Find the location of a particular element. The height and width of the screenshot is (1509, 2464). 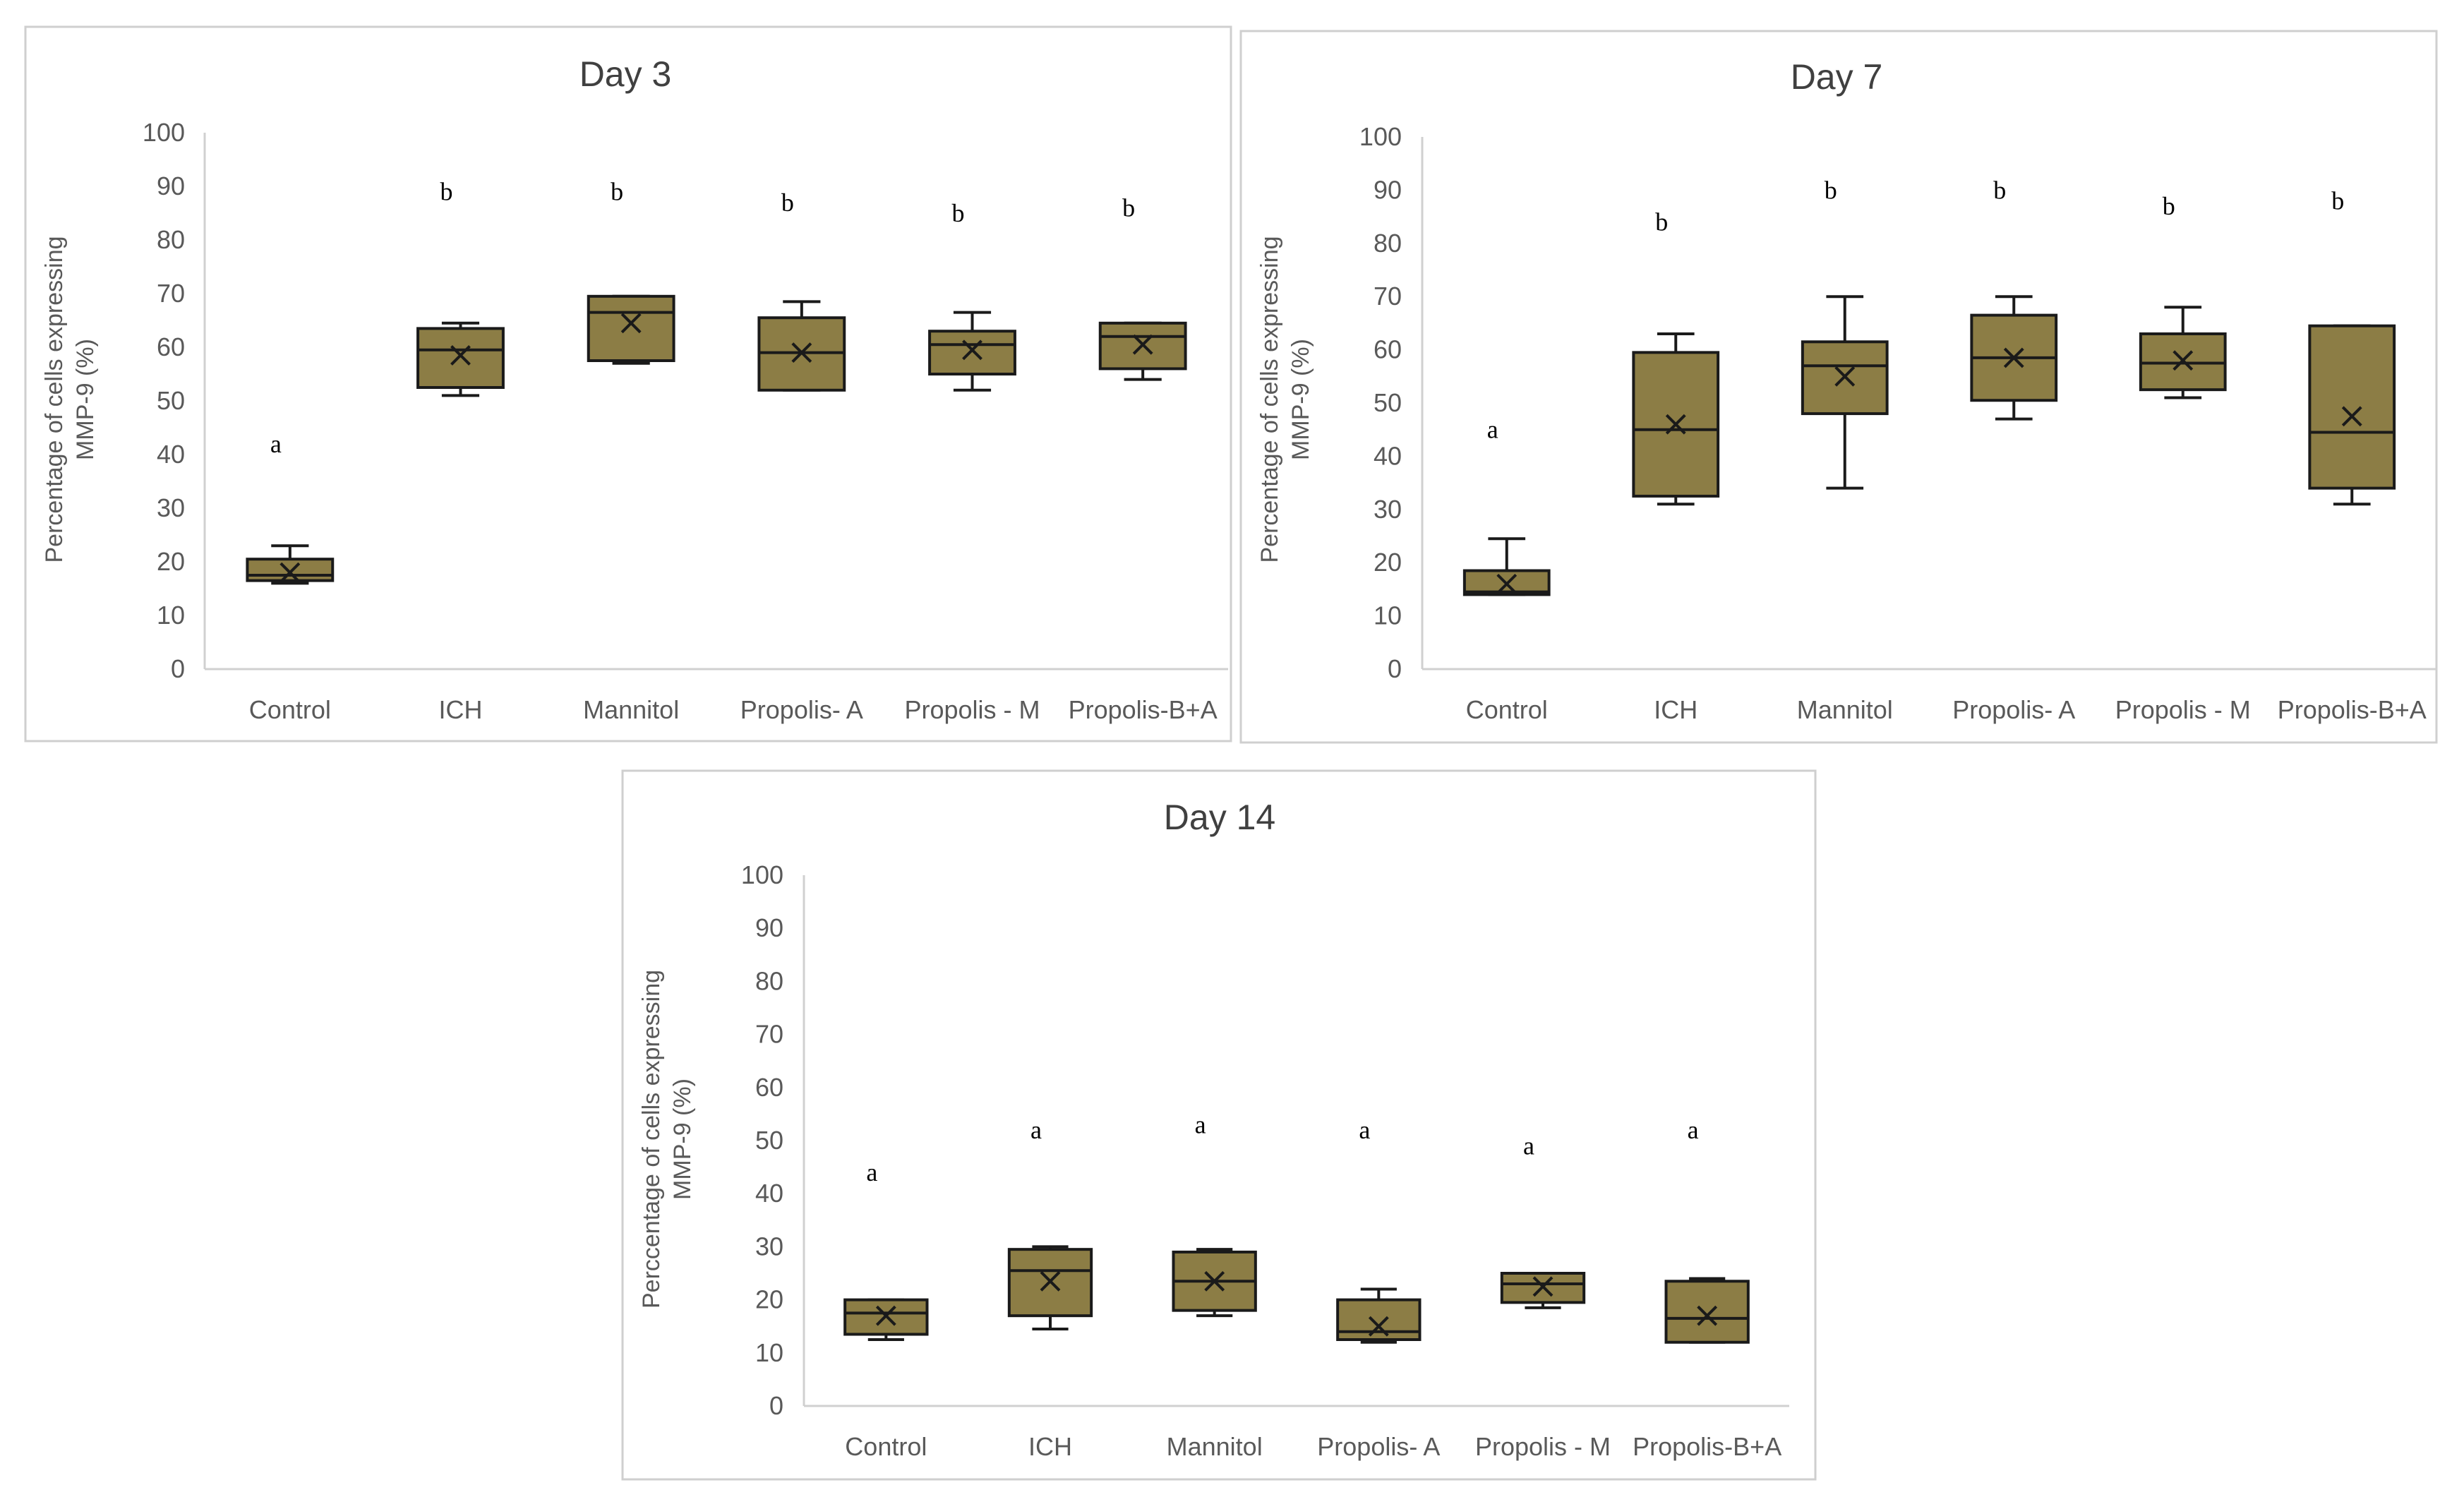

box-propolis-m: a Propolis - M is located at coordinates (1543, 1296).